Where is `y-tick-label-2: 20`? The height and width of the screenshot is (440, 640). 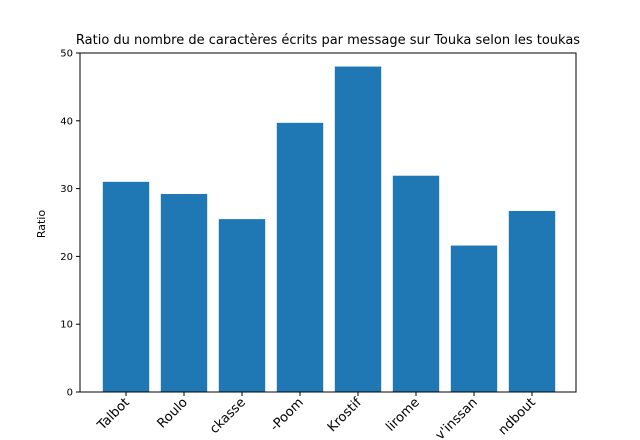 y-tick-label-2: 20 is located at coordinates (66, 257).